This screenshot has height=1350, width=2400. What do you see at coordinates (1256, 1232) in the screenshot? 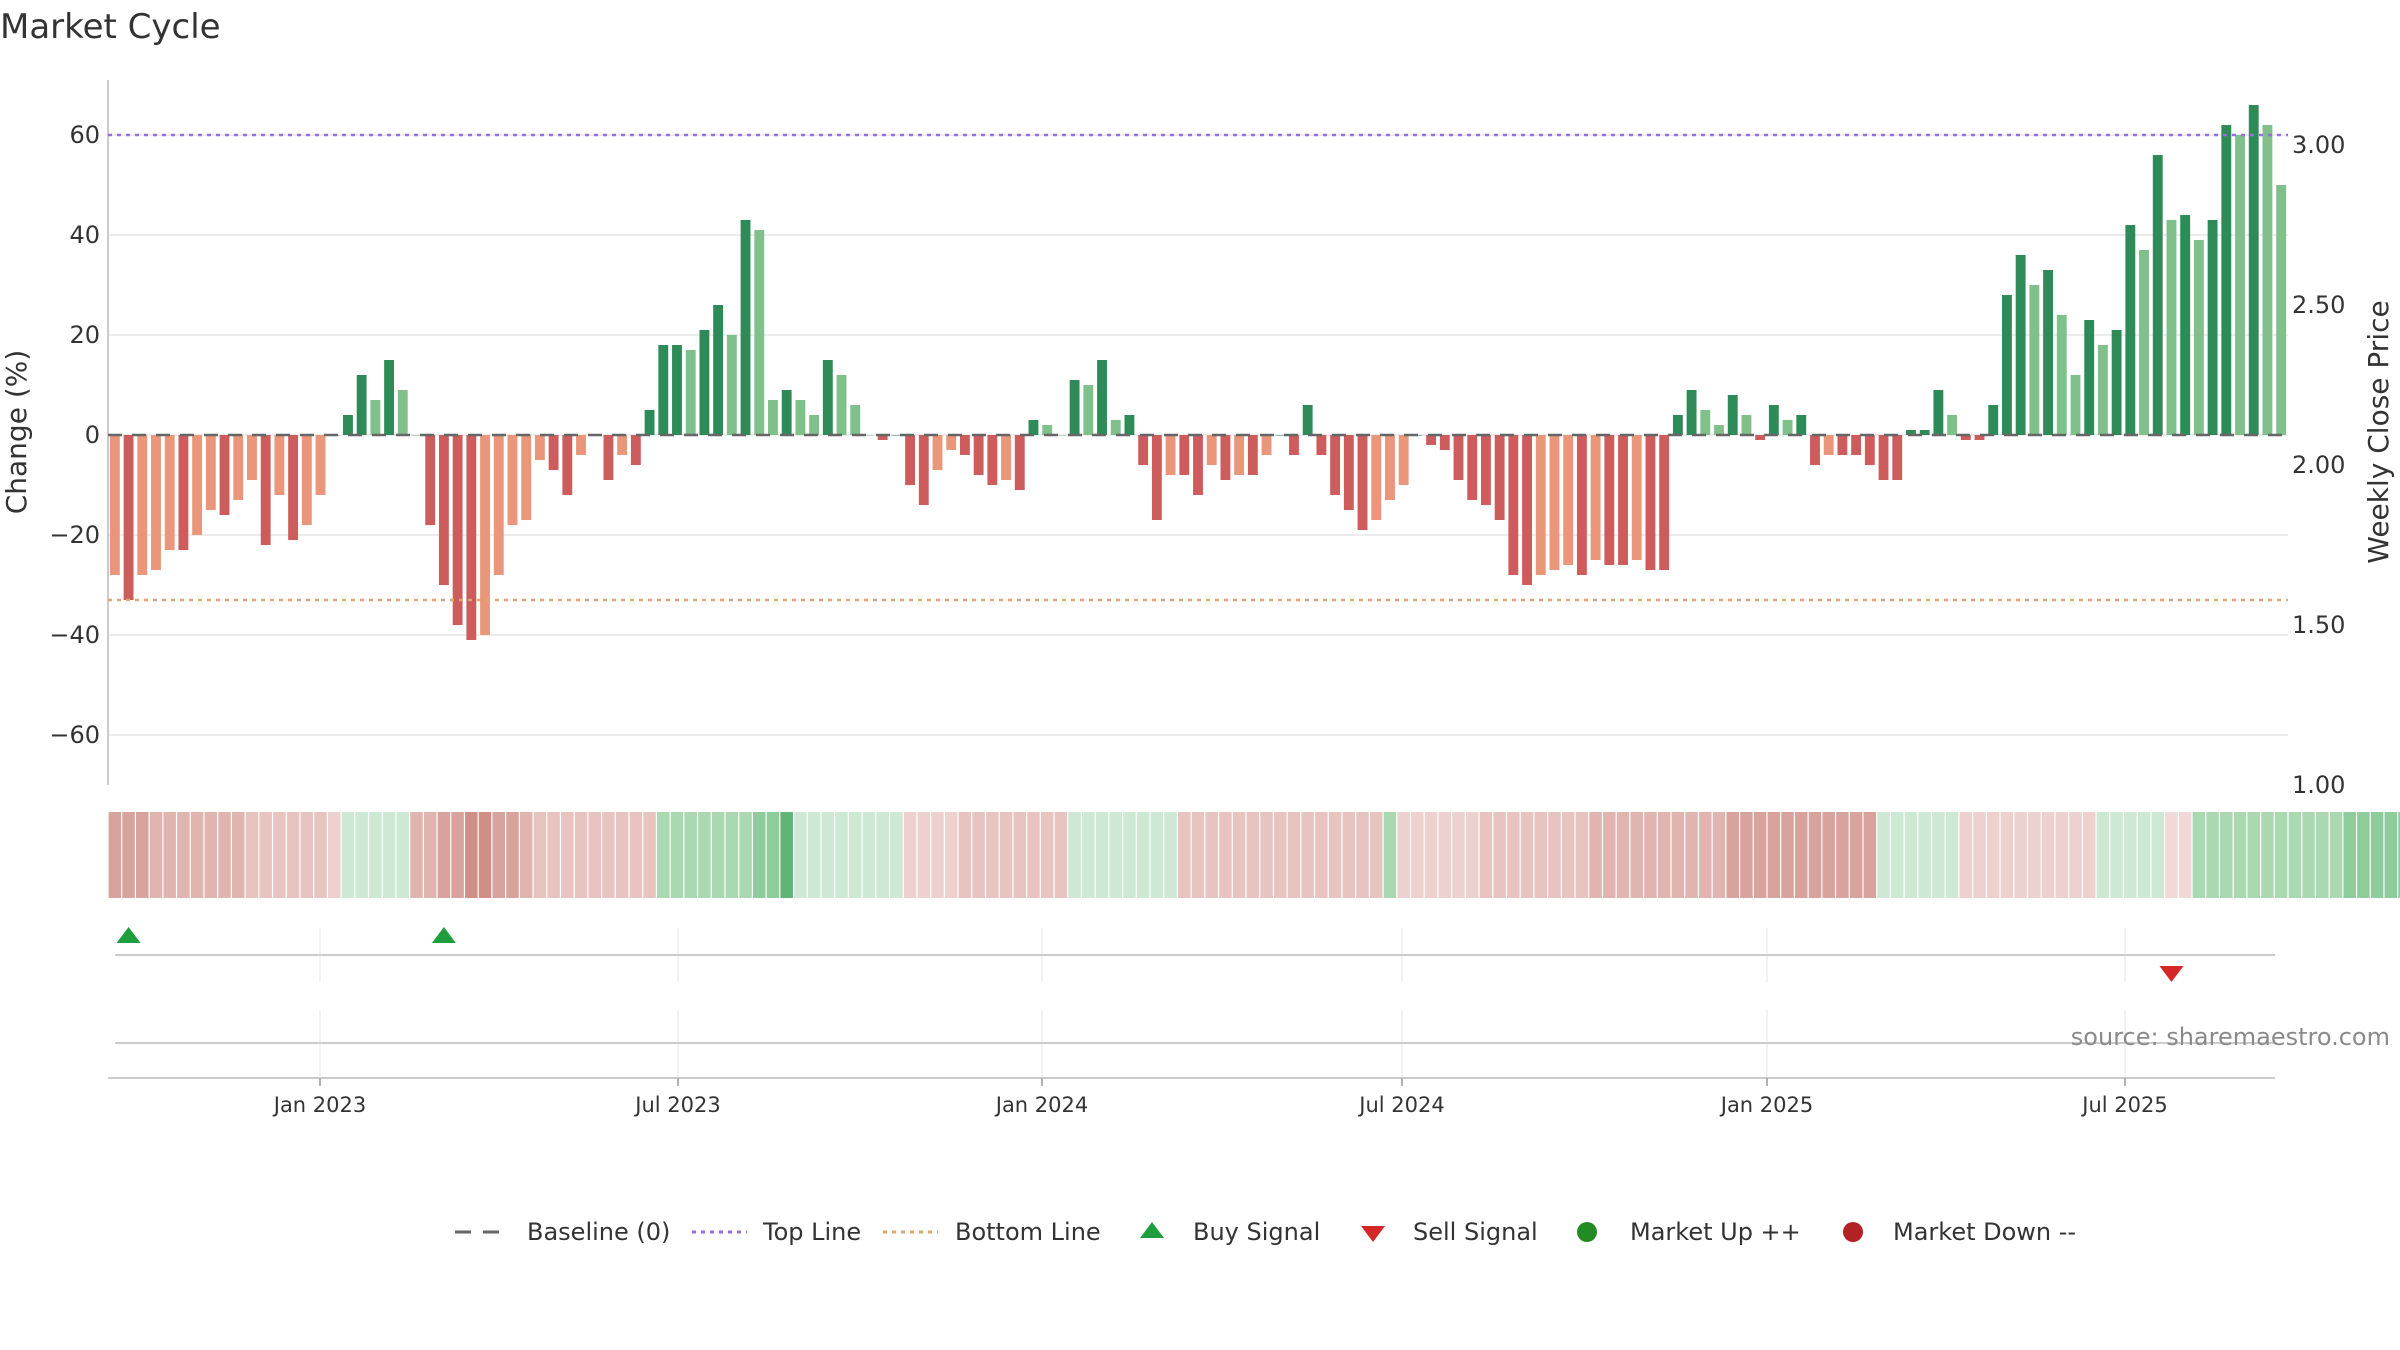
I see `legend-buy-label: Buy Signal` at bounding box center [1256, 1232].